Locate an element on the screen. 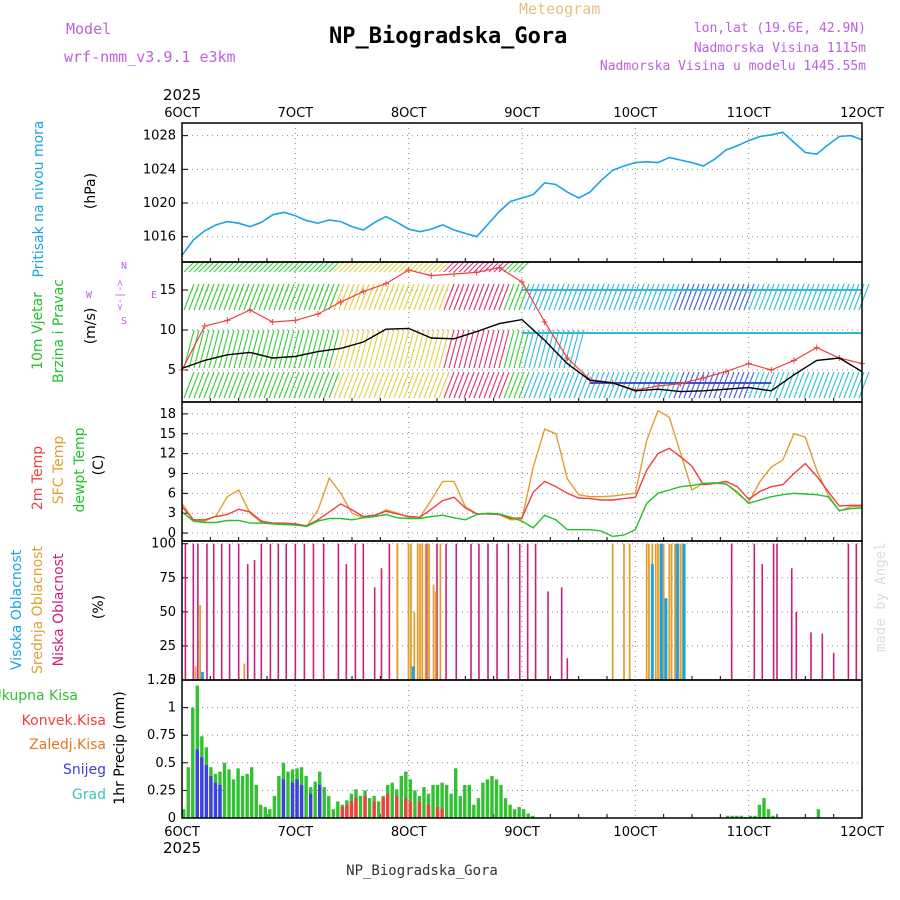 This screenshot has width=900, height=900. gust-marker is located at coordinates (567, 358).